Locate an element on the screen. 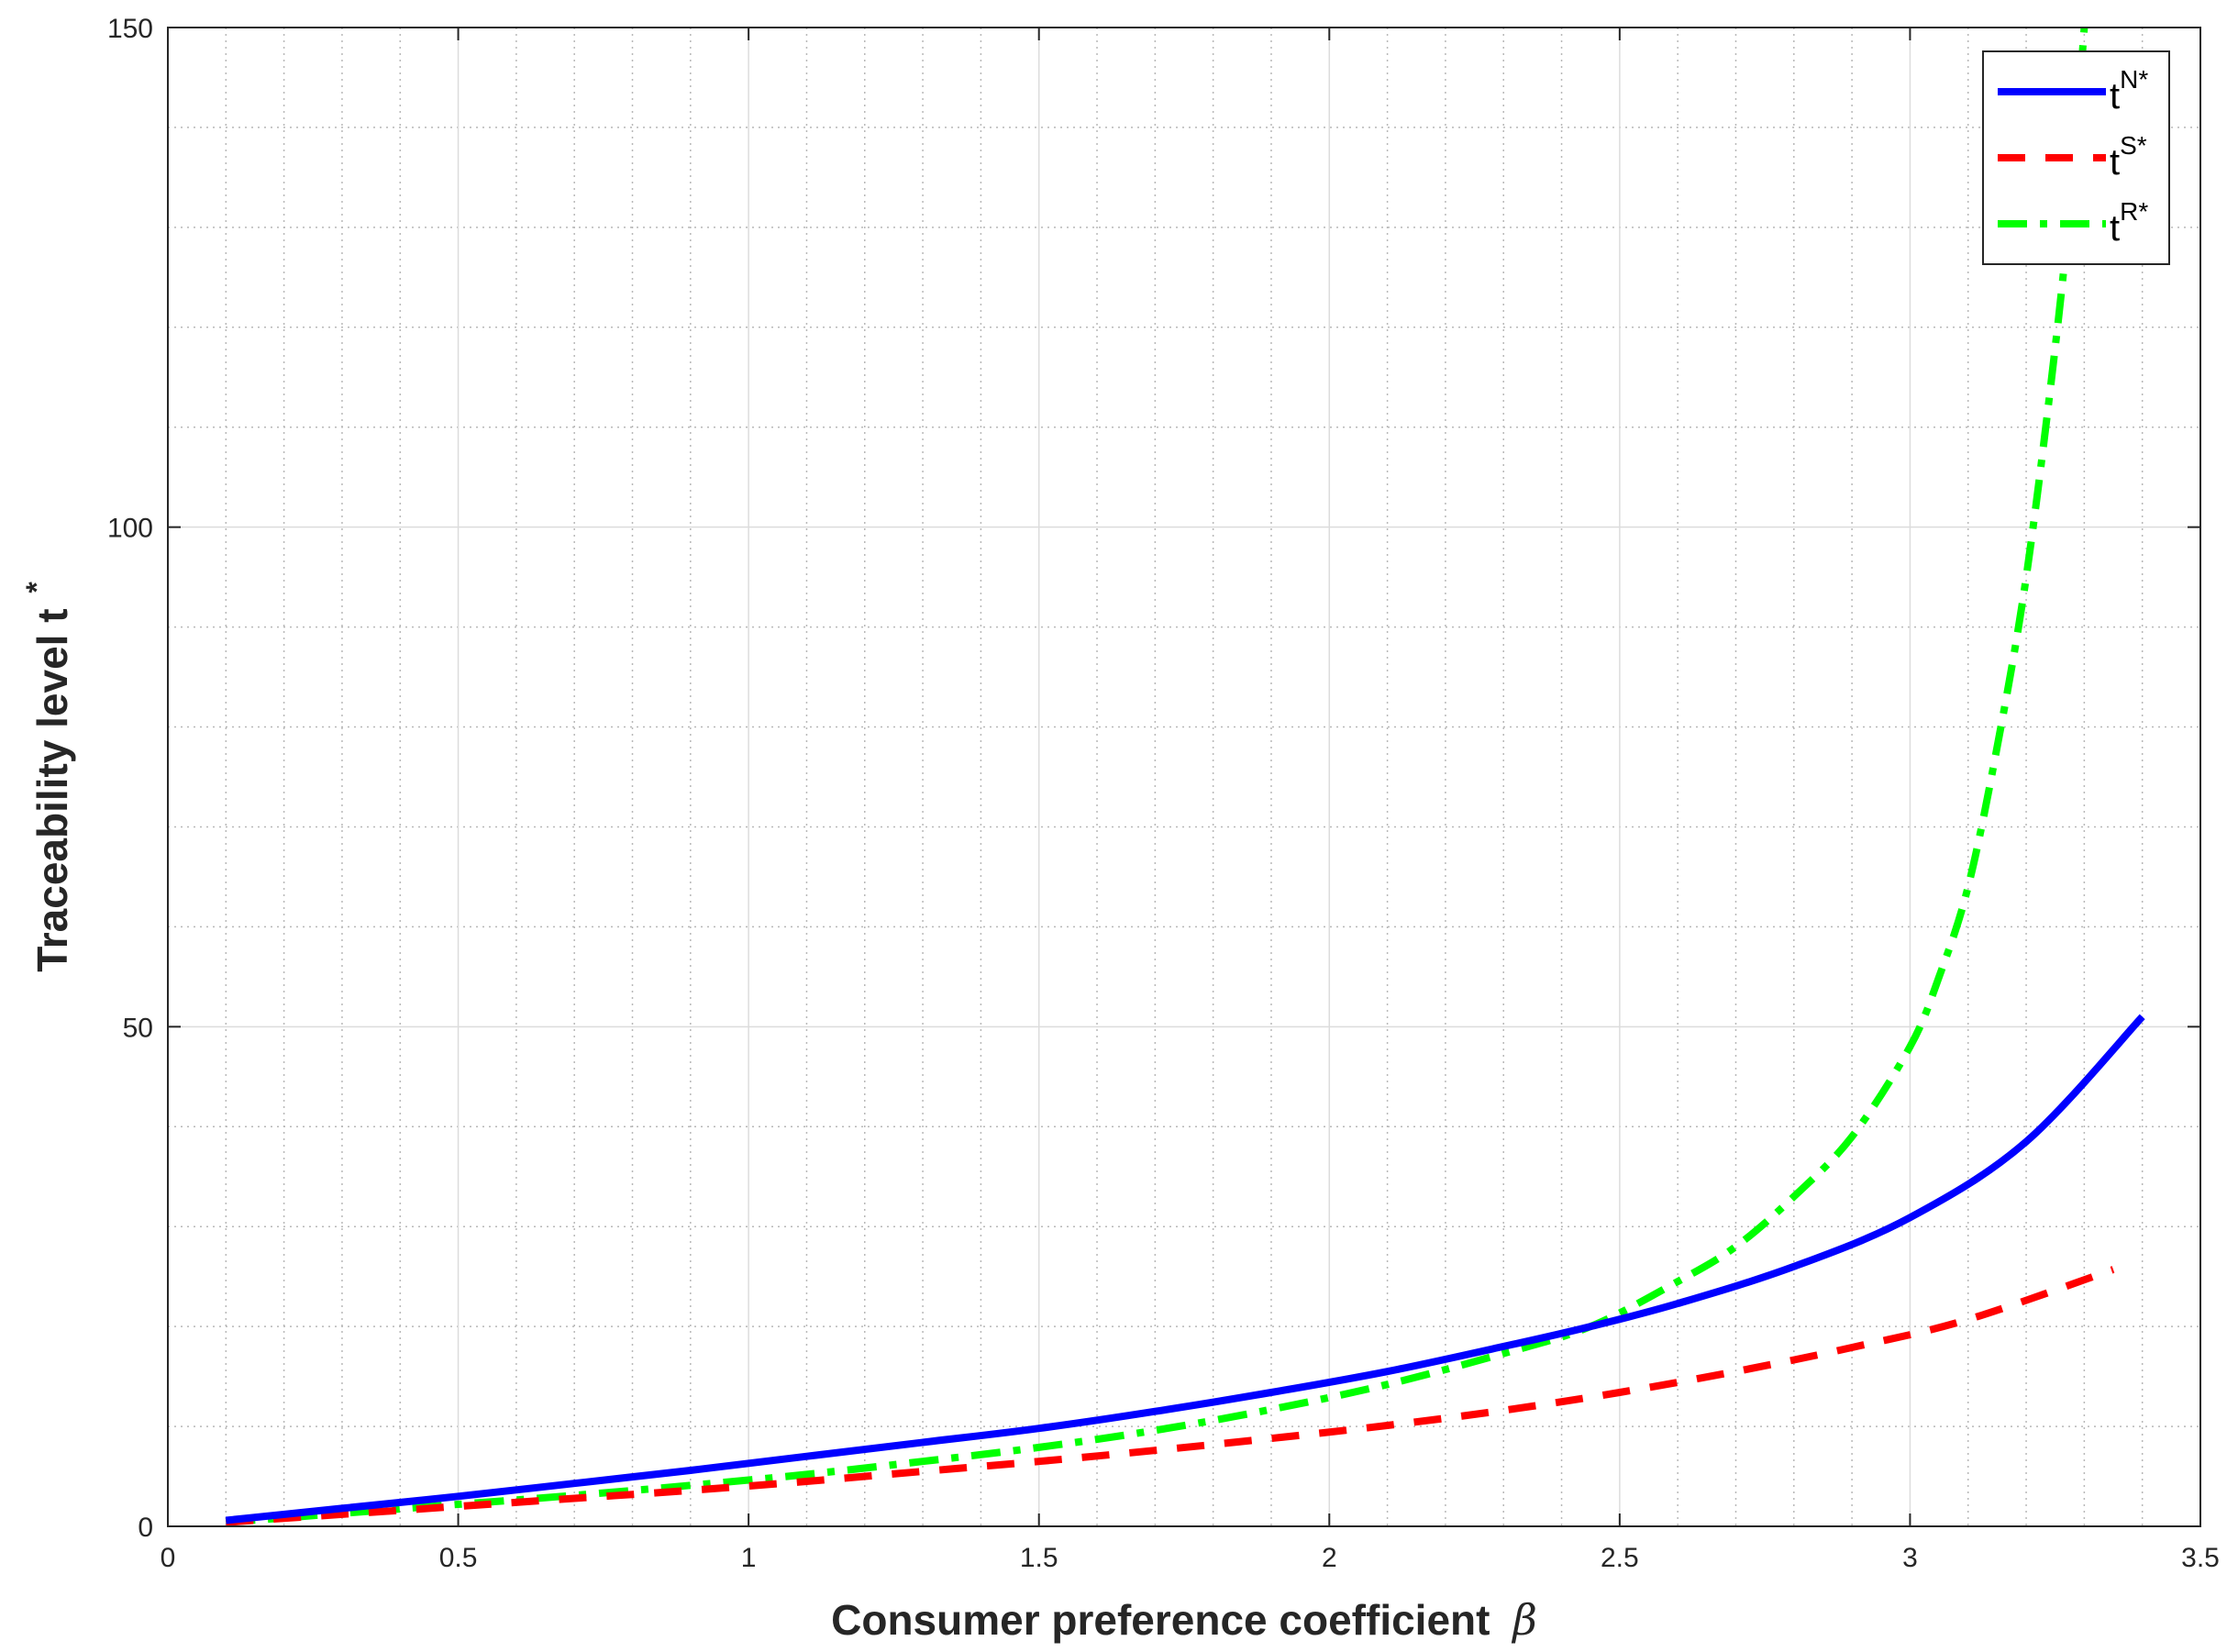 Image resolution: width=2227 pixels, height=1652 pixels. x-tick-label: 1 is located at coordinates (749, 1558).